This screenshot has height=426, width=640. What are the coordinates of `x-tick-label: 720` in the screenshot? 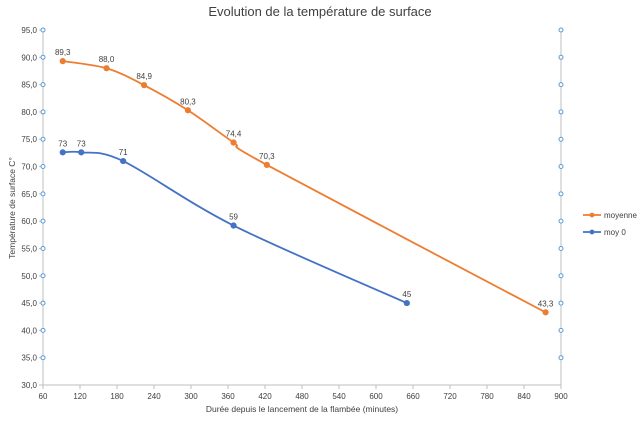 It's located at (450, 396).